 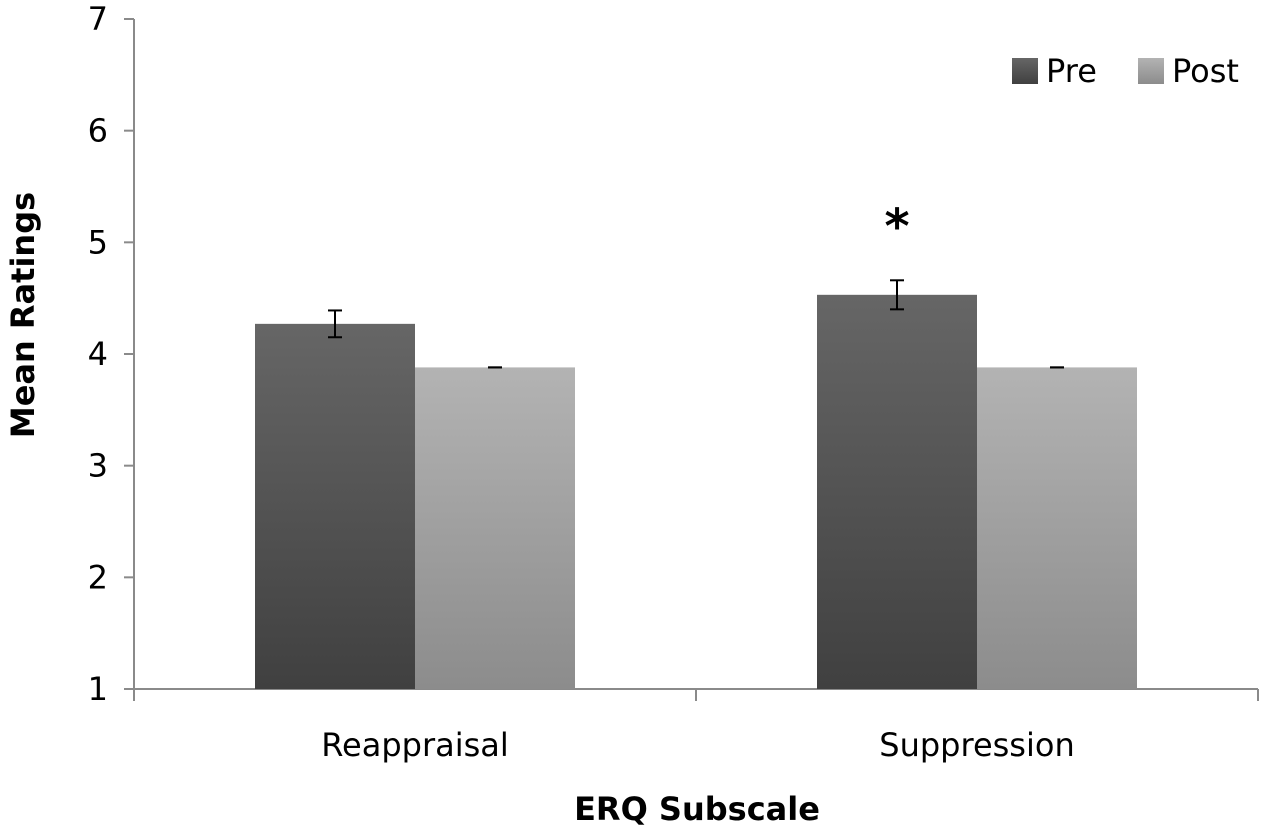 What do you see at coordinates (495, 528) in the screenshot?
I see `bar-post-reappraisal` at bounding box center [495, 528].